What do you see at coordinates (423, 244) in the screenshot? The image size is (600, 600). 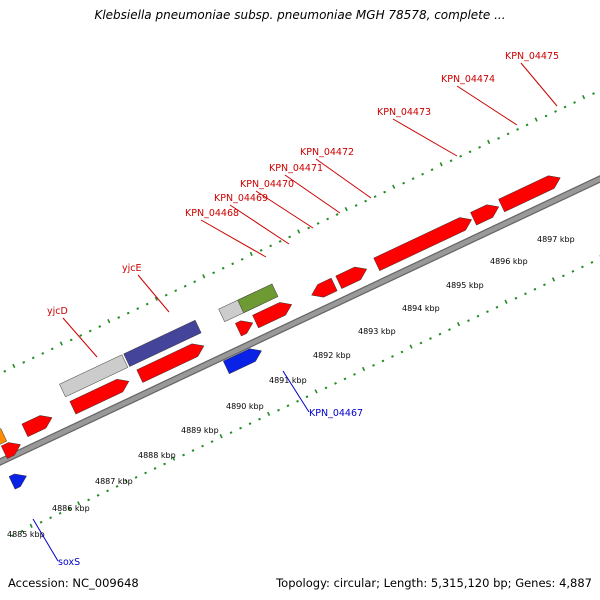 I see `gene-red-i` at bounding box center [423, 244].